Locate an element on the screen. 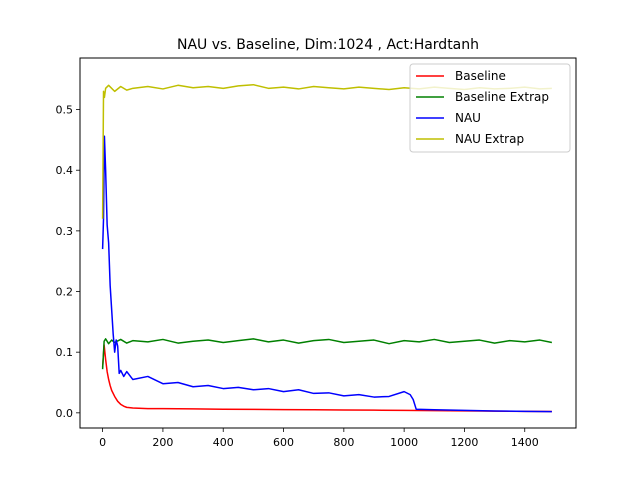 The image size is (640, 480). y-tick-label-3: 0.3 is located at coordinates (65, 231).